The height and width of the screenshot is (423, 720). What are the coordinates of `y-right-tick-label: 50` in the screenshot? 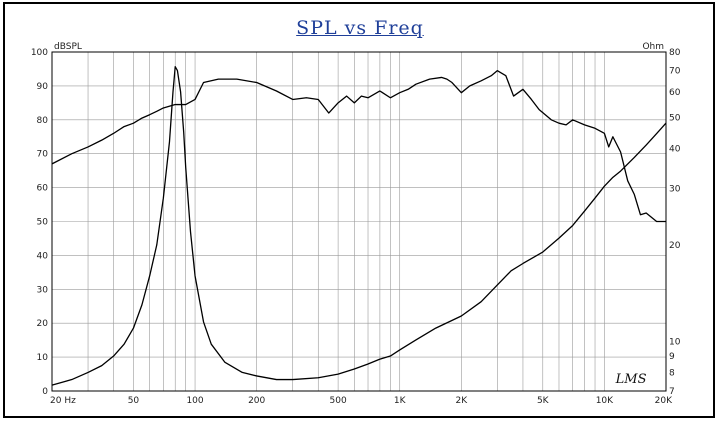 It's located at (675, 118).